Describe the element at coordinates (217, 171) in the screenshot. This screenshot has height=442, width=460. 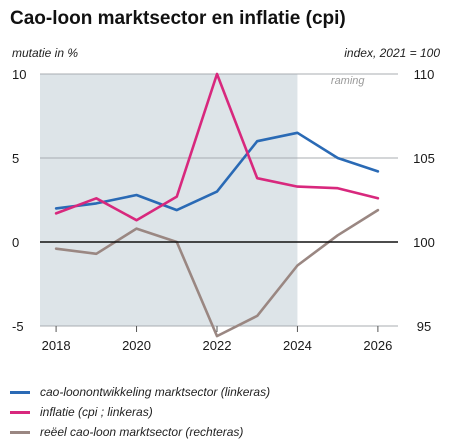
I see `series-line` at that location.